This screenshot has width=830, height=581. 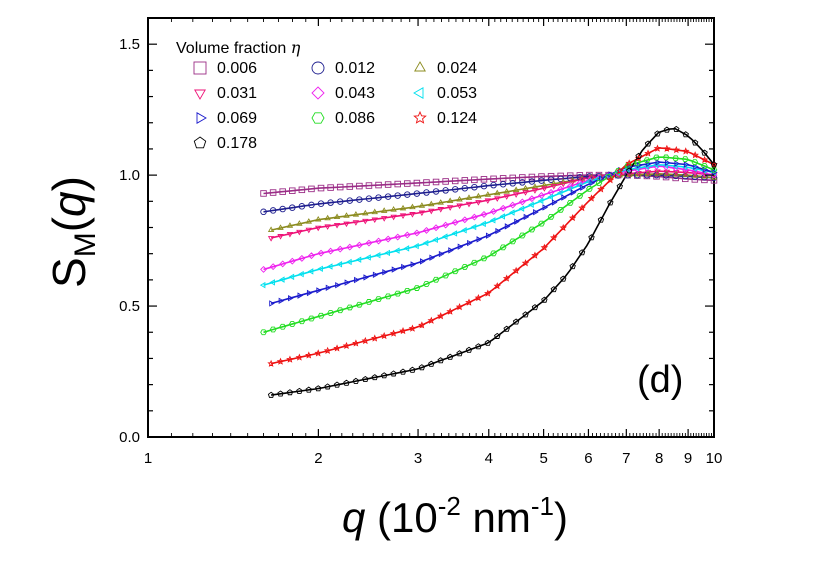 I want to click on legend-item: 0.069, so click(x=226, y=118).